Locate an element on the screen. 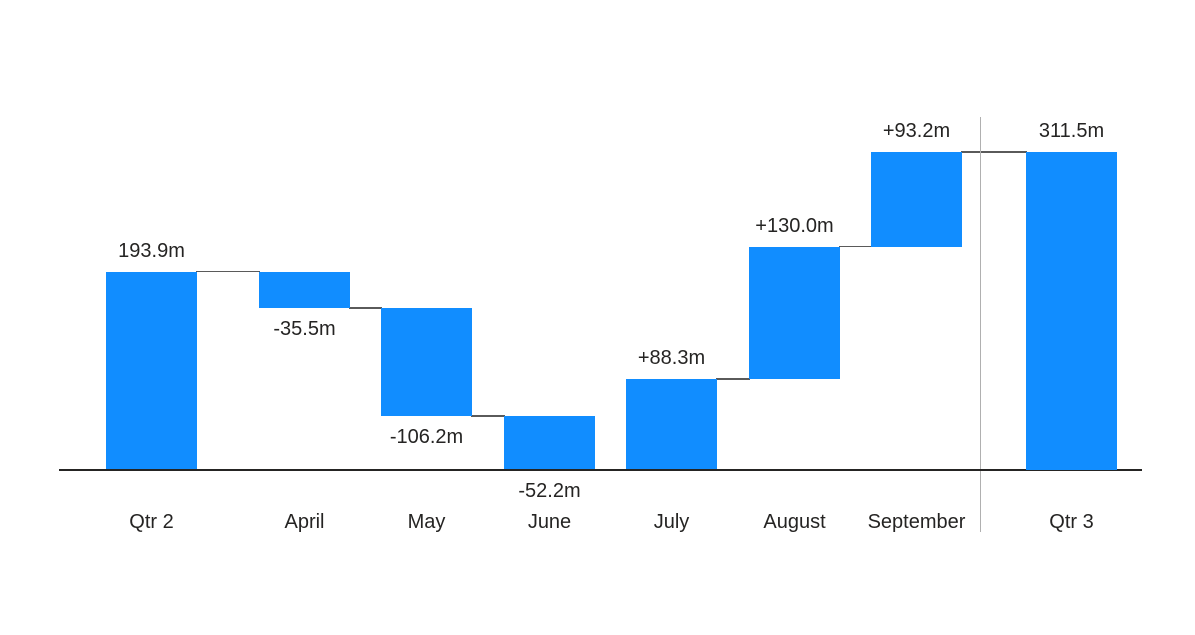  value-label-qtr-3: 311.5m is located at coordinates (1071, 131).